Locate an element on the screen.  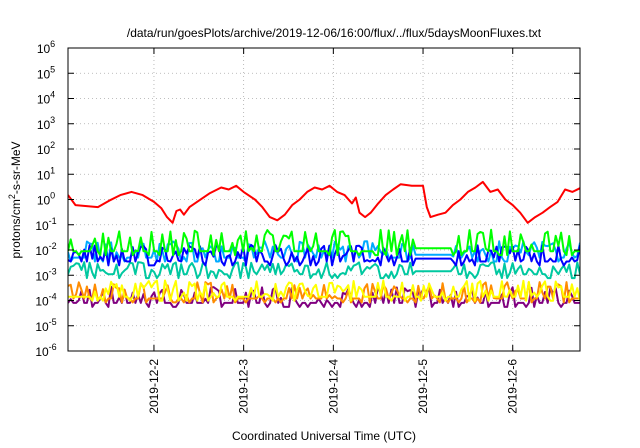
y-tick-label: 10⁻⁴ is located at coordinates (45, 300).